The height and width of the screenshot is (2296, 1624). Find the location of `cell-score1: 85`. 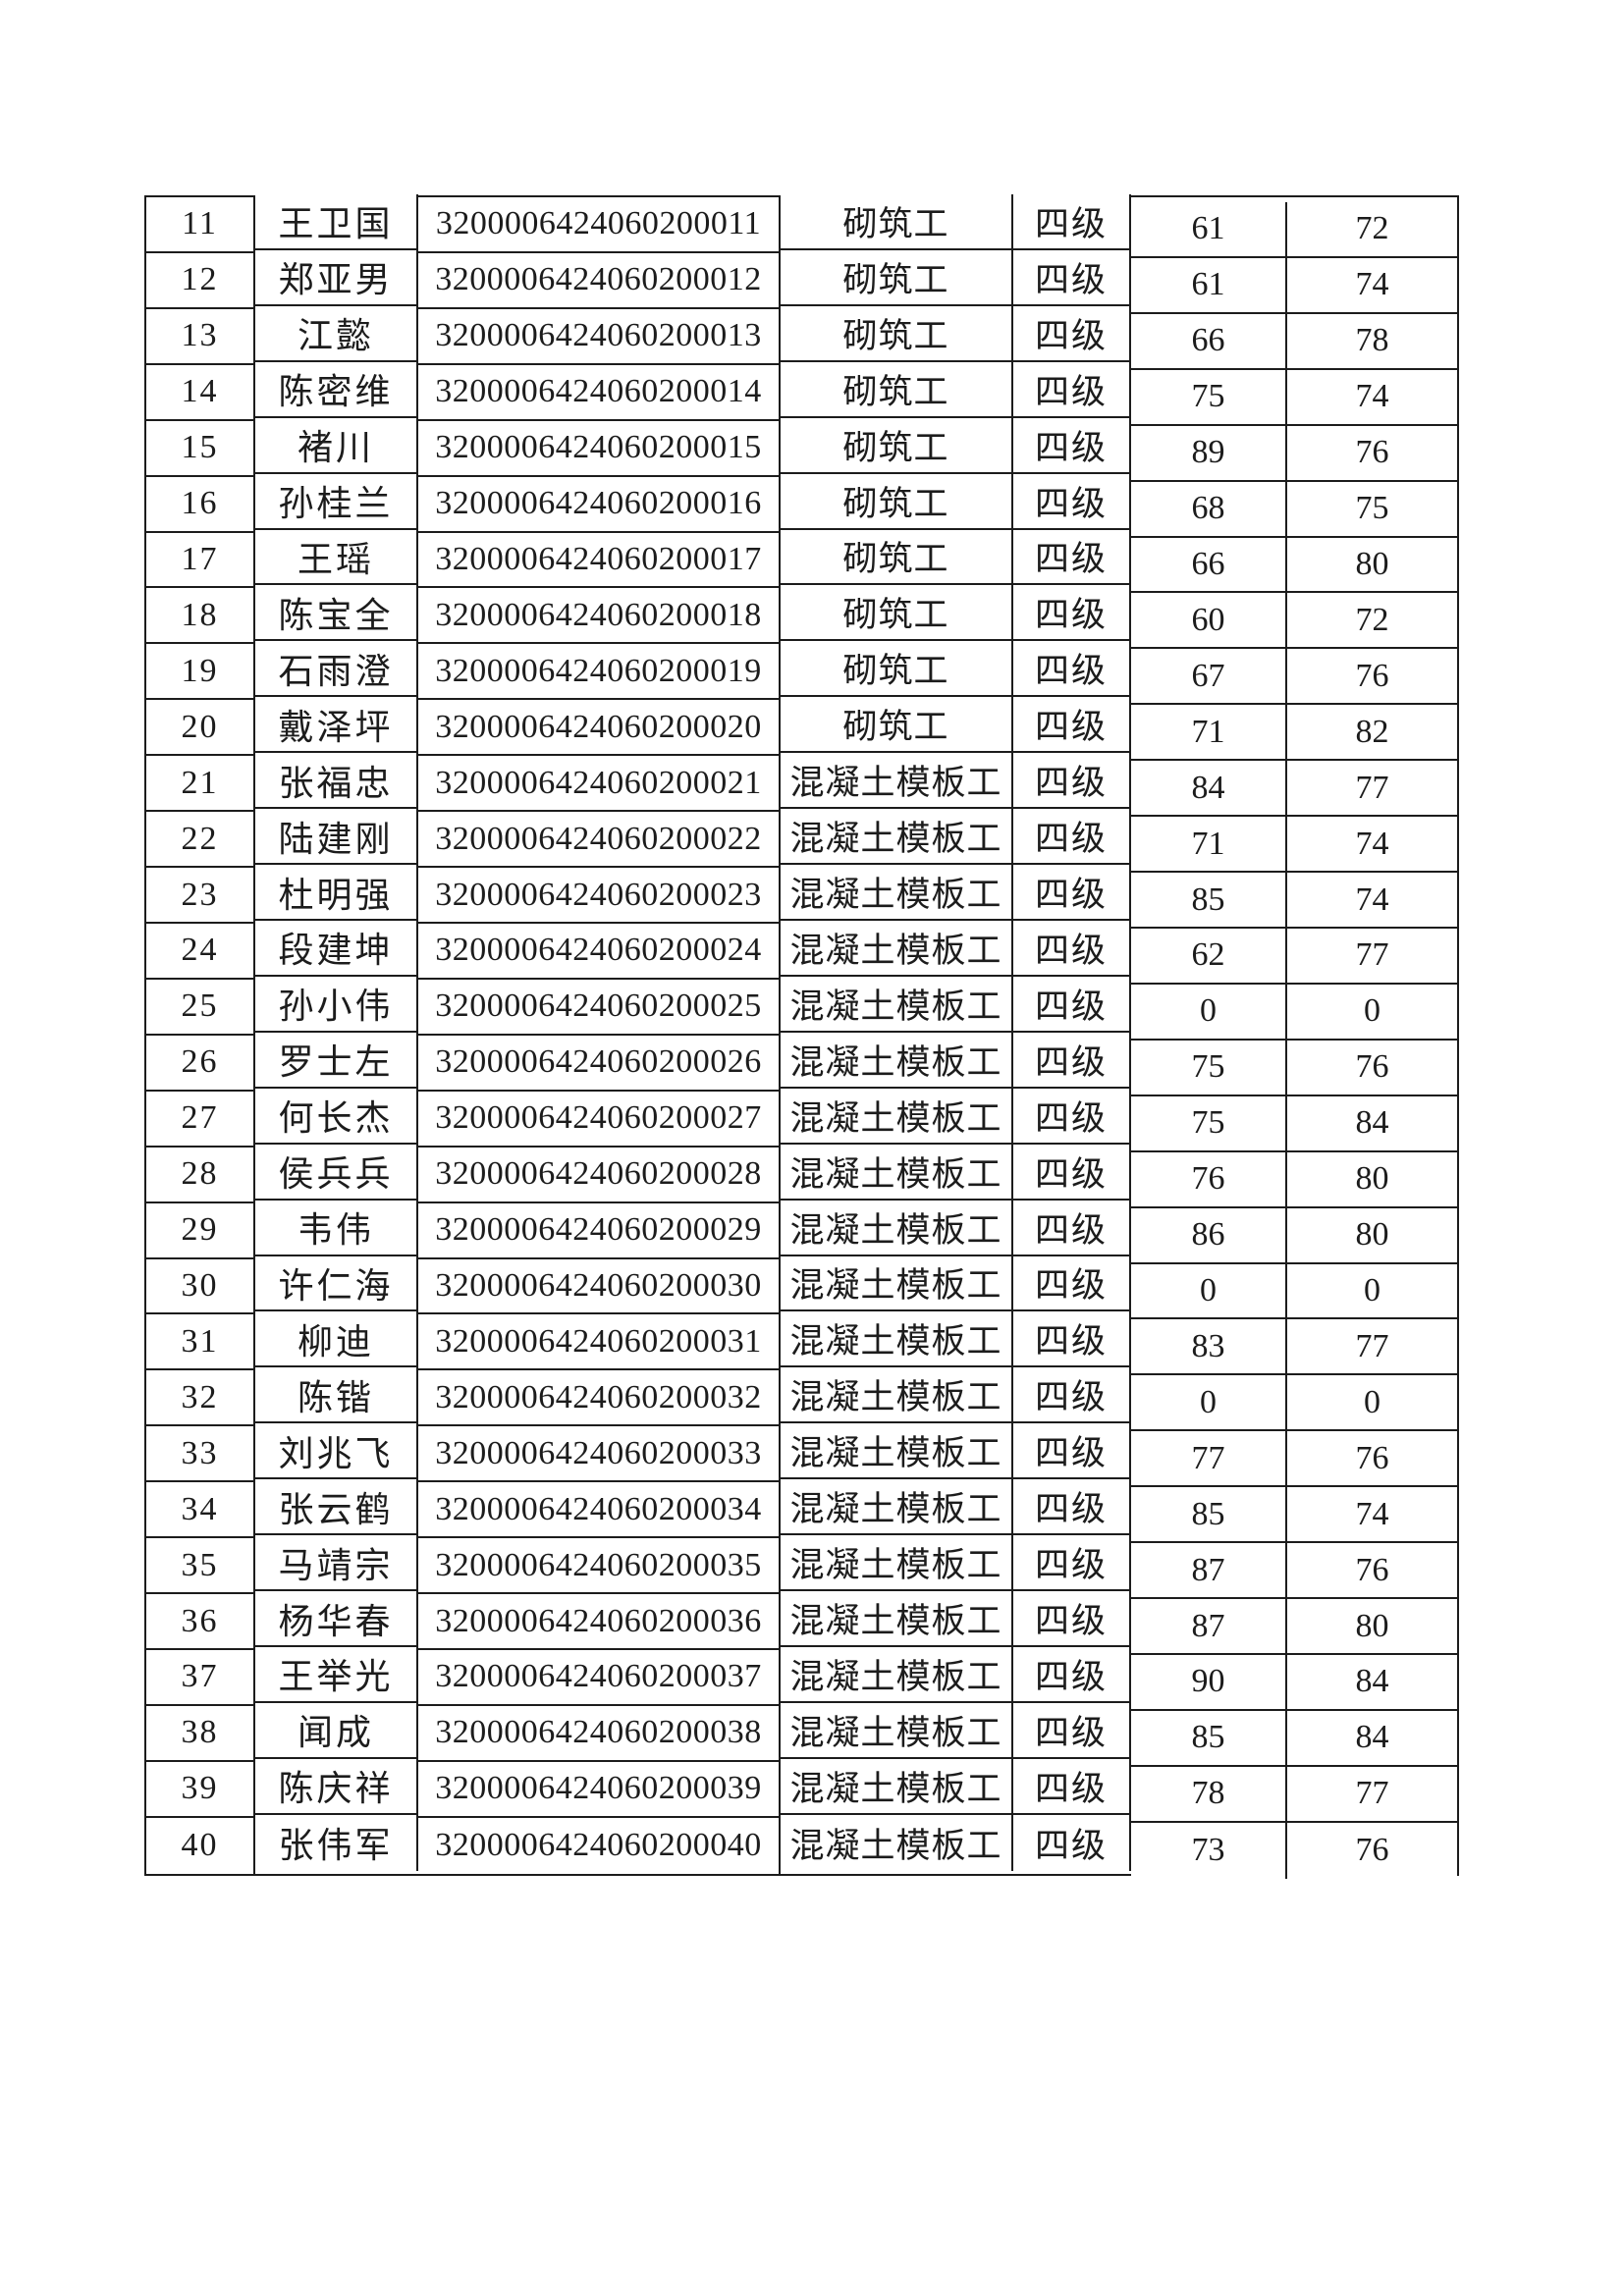

cell-score1: 85 is located at coordinates (1209, 901).